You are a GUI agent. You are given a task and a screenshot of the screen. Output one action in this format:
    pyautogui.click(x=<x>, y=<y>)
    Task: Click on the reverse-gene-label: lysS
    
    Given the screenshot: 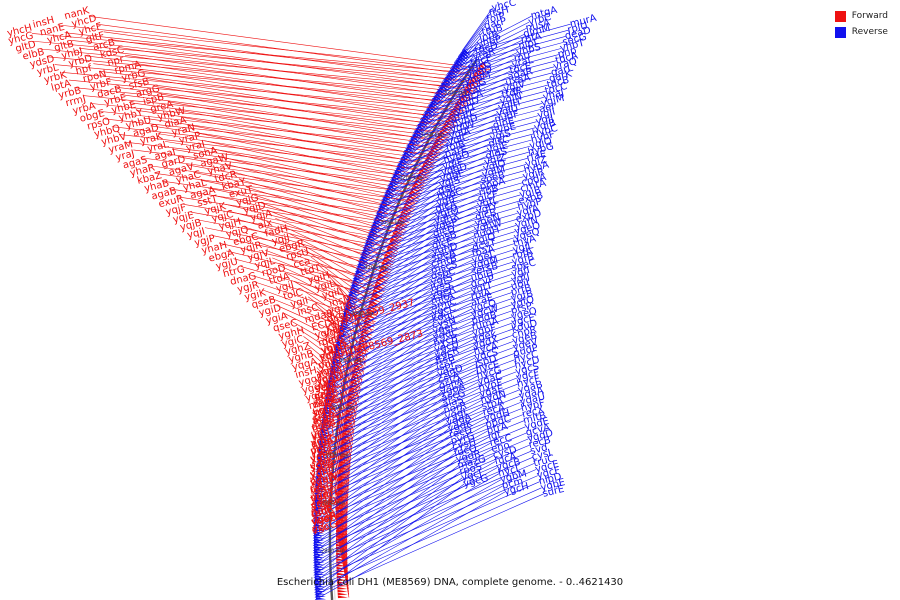 What is the action you would take?
    pyautogui.click(x=441, y=287)
    